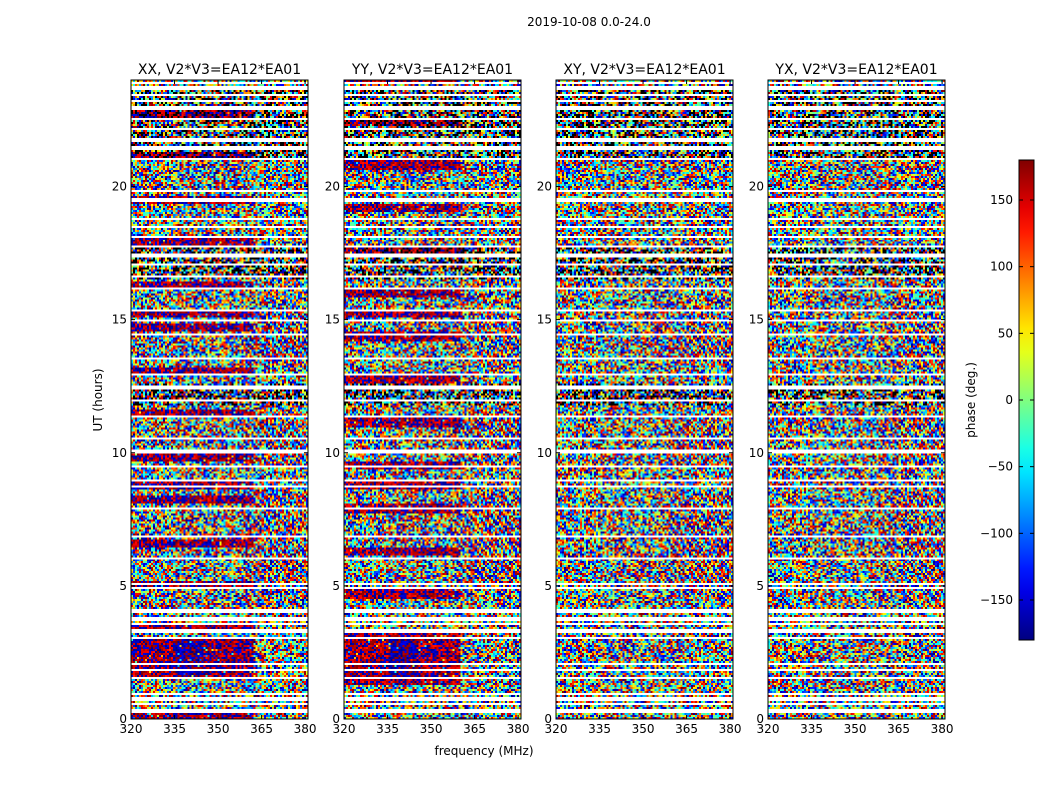 Image resolution: width=1050 pixels, height=800 pixels. Describe the element at coordinates (971, 400) in the screenshot. I see `colorbar-label: phase (deg.)` at that location.